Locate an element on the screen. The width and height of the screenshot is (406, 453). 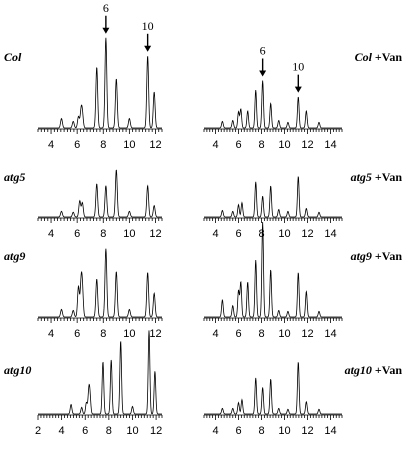
panel-label: Col is located at coordinates (13, 57).